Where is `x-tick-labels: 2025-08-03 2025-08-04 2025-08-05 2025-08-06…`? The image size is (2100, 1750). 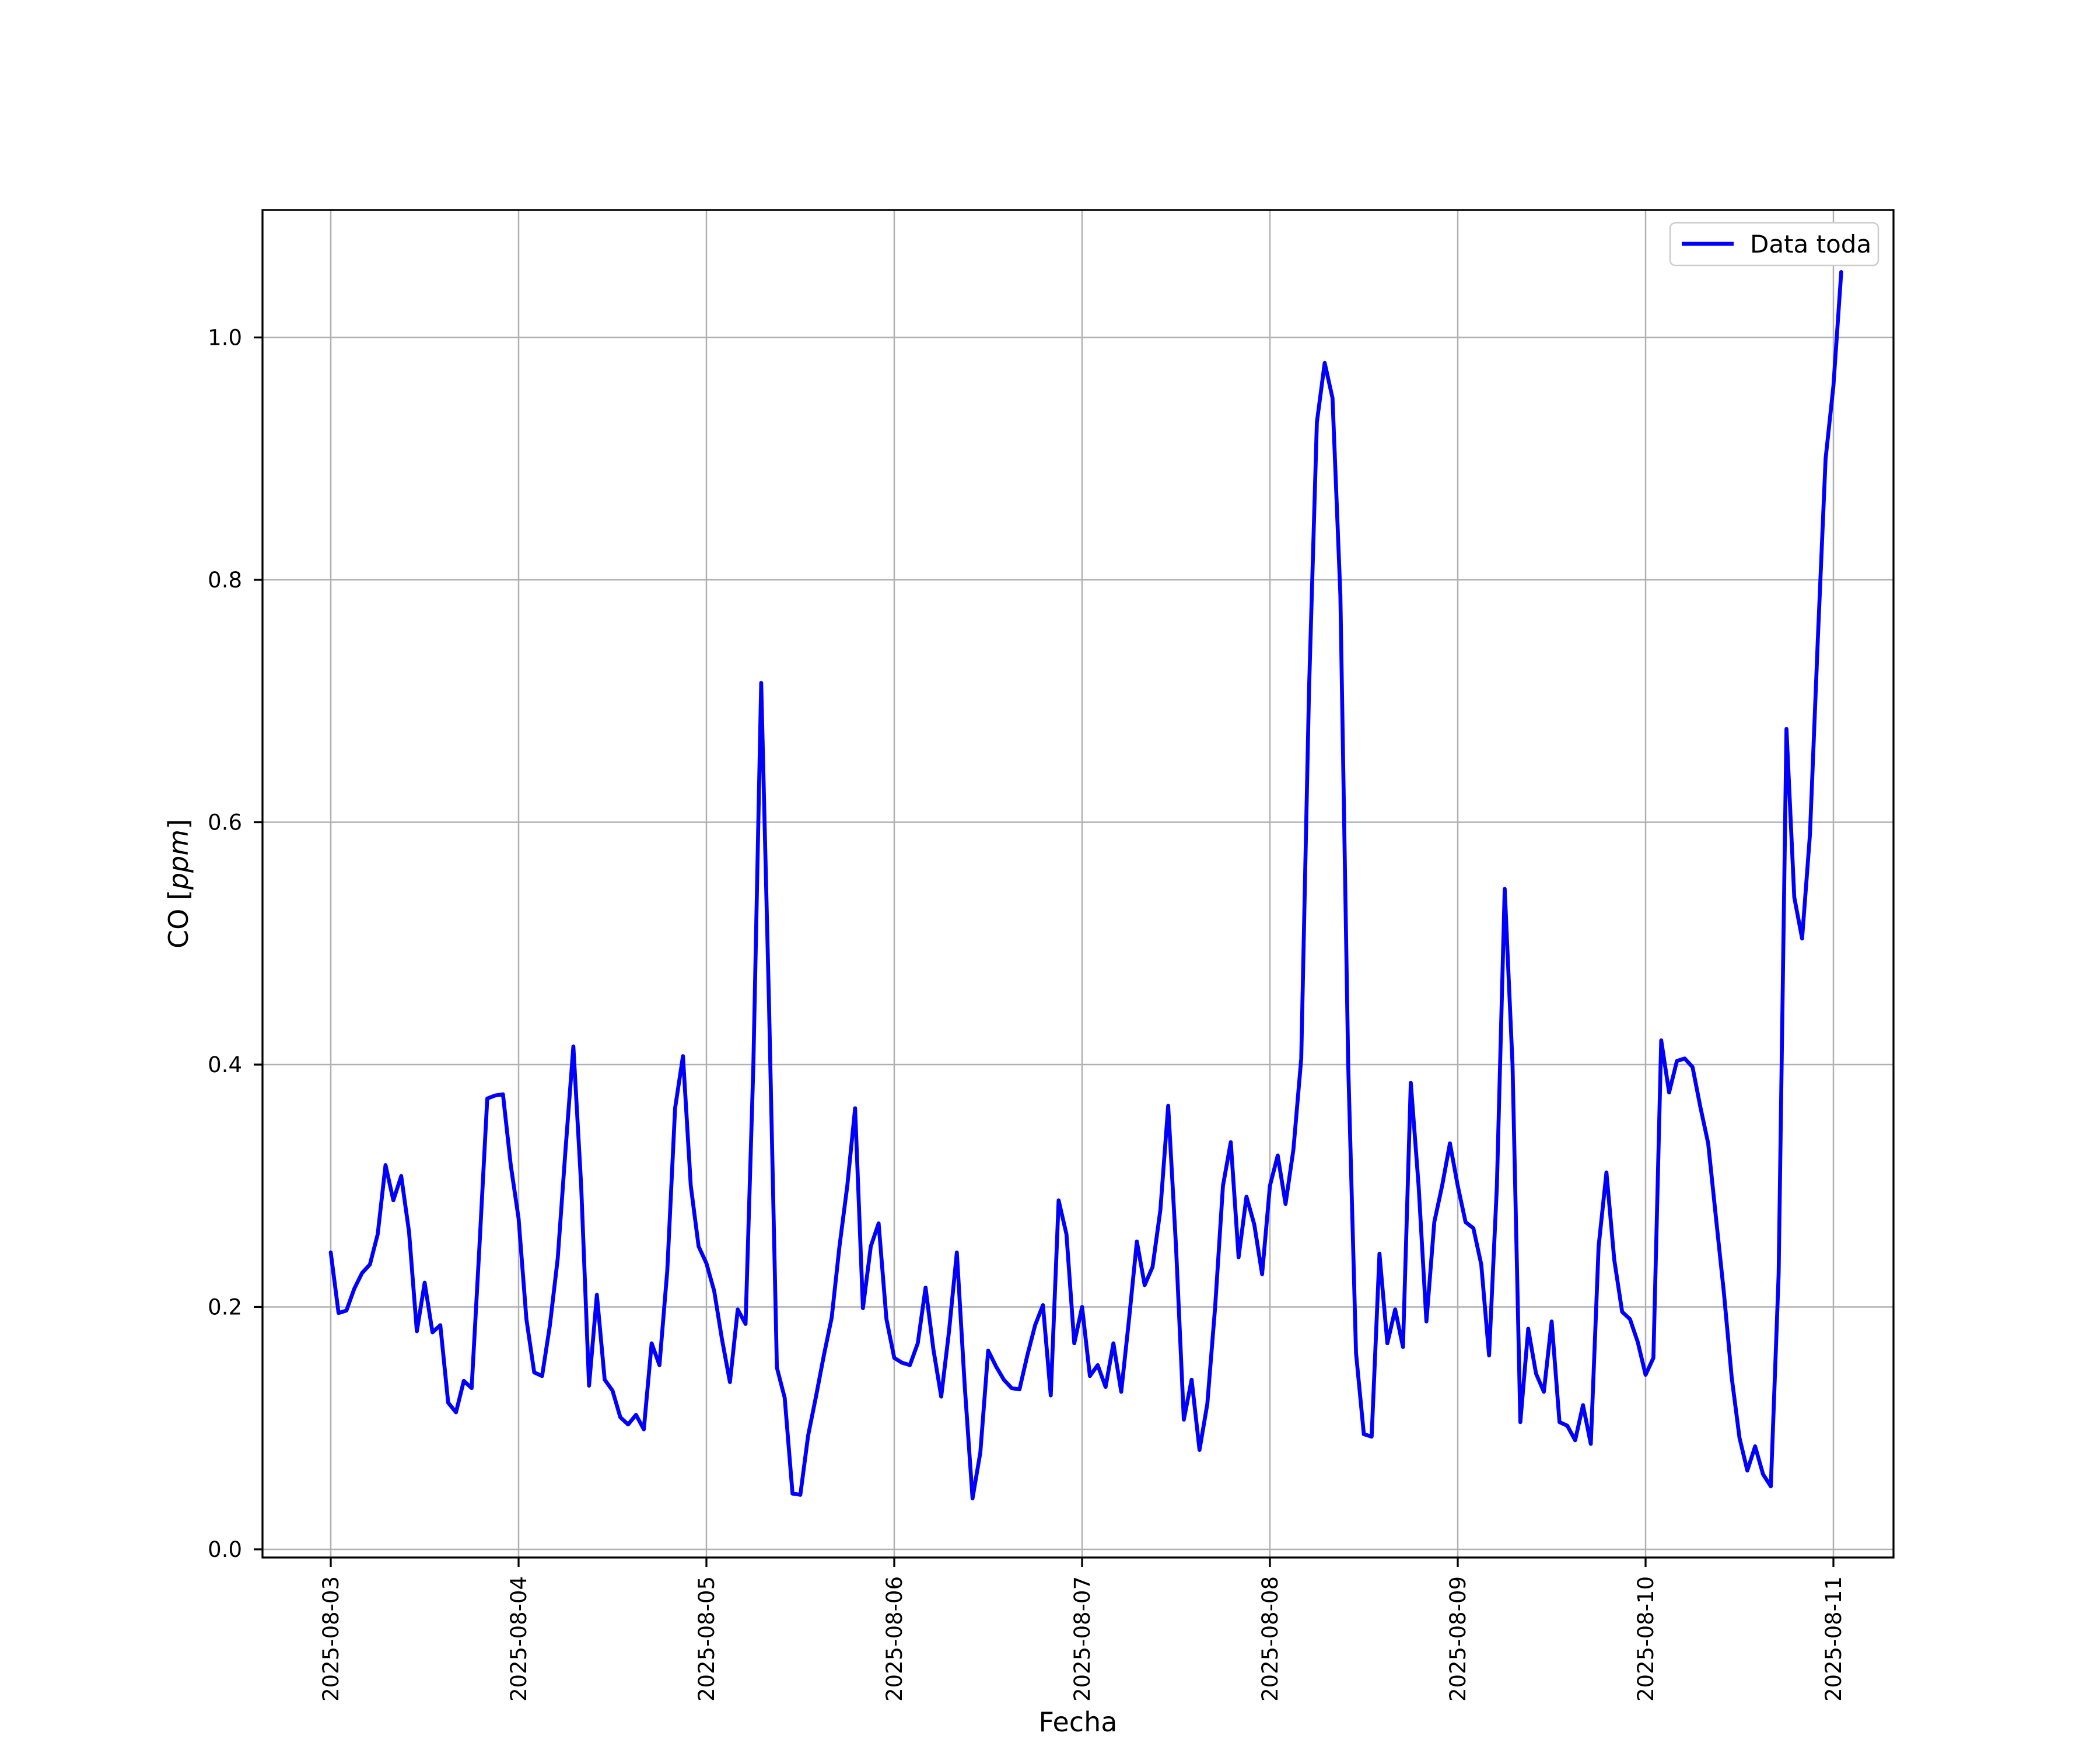 x-tick-labels: 2025-08-03 2025-08-04 2025-08-05 2025-08-06… is located at coordinates (1082, 1639).